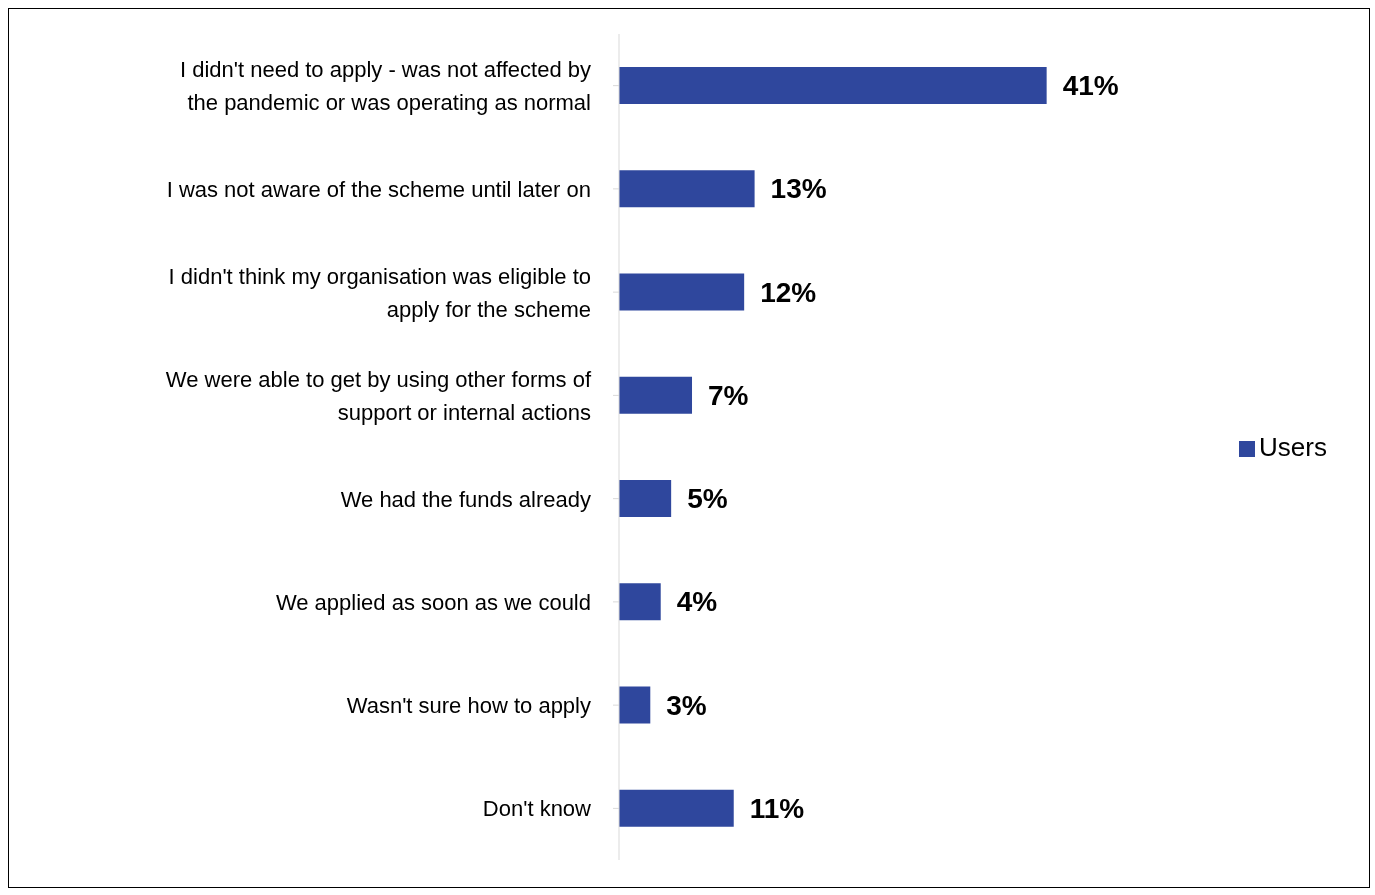  What do you see at coordinates (798, 189) in the screenshot?
I see `data-label: 13%` at bounding box center [798, 189].